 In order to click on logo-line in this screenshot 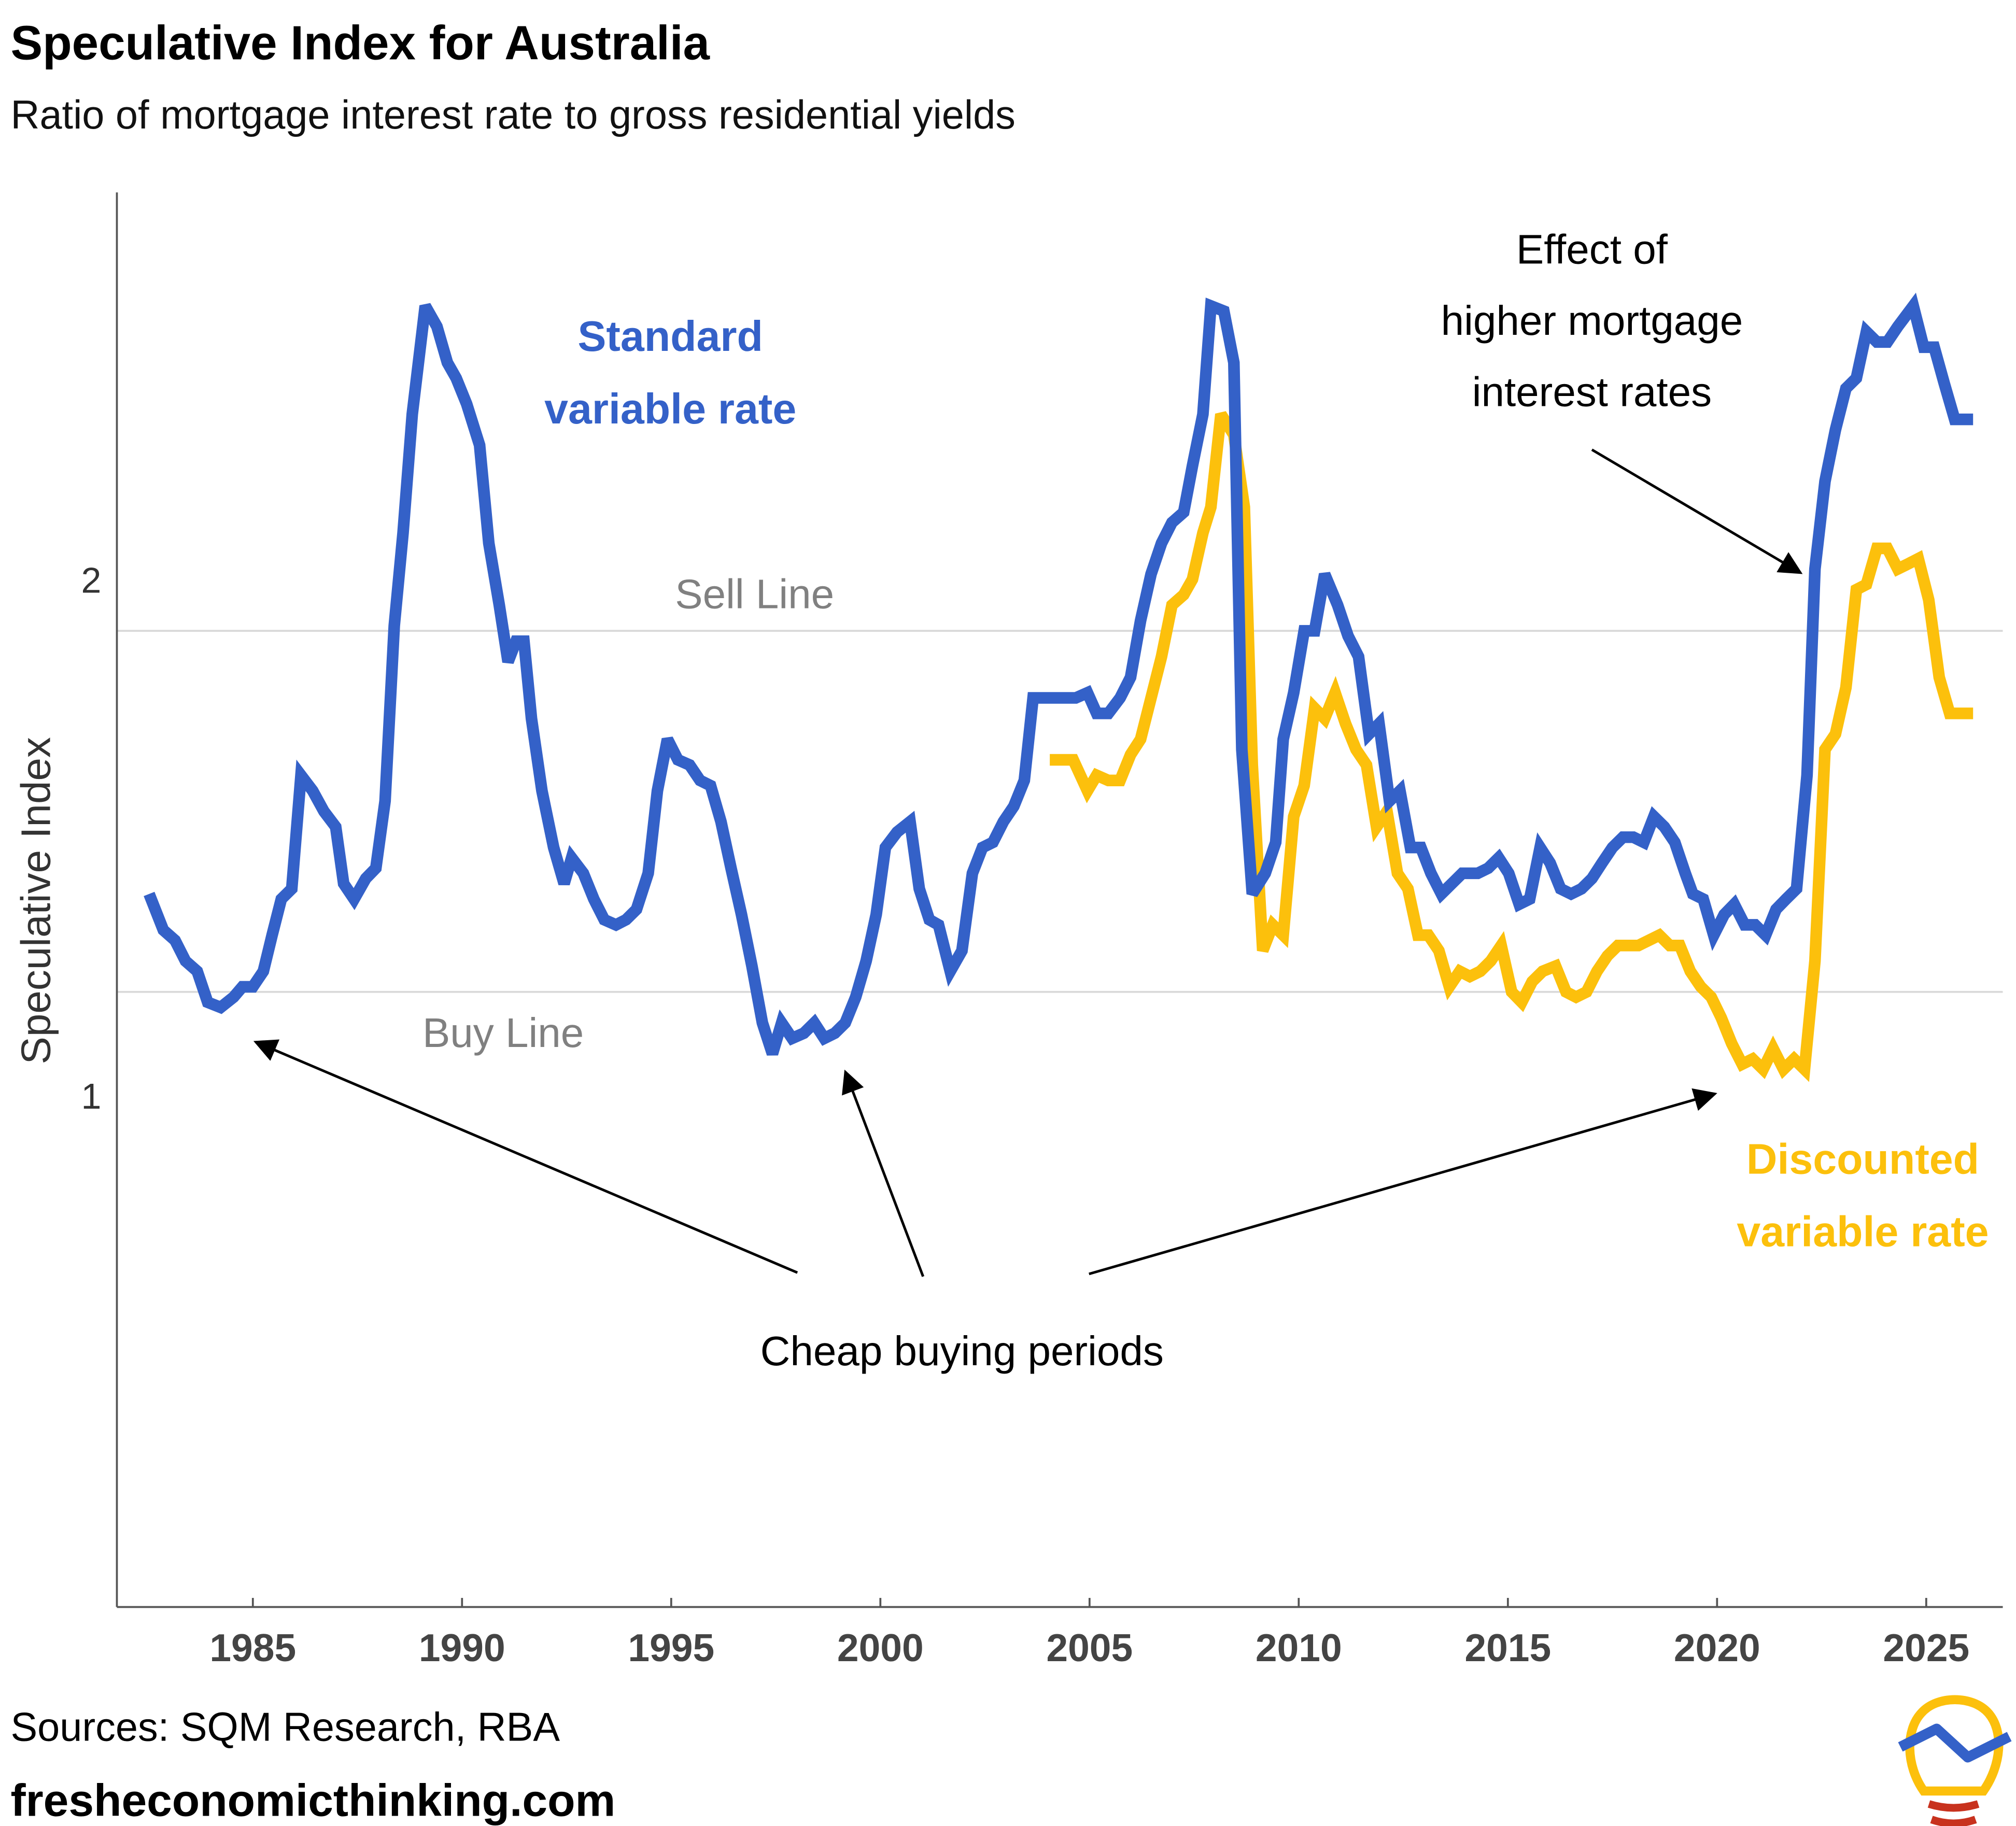, I will do `click(1955, 1743)`.